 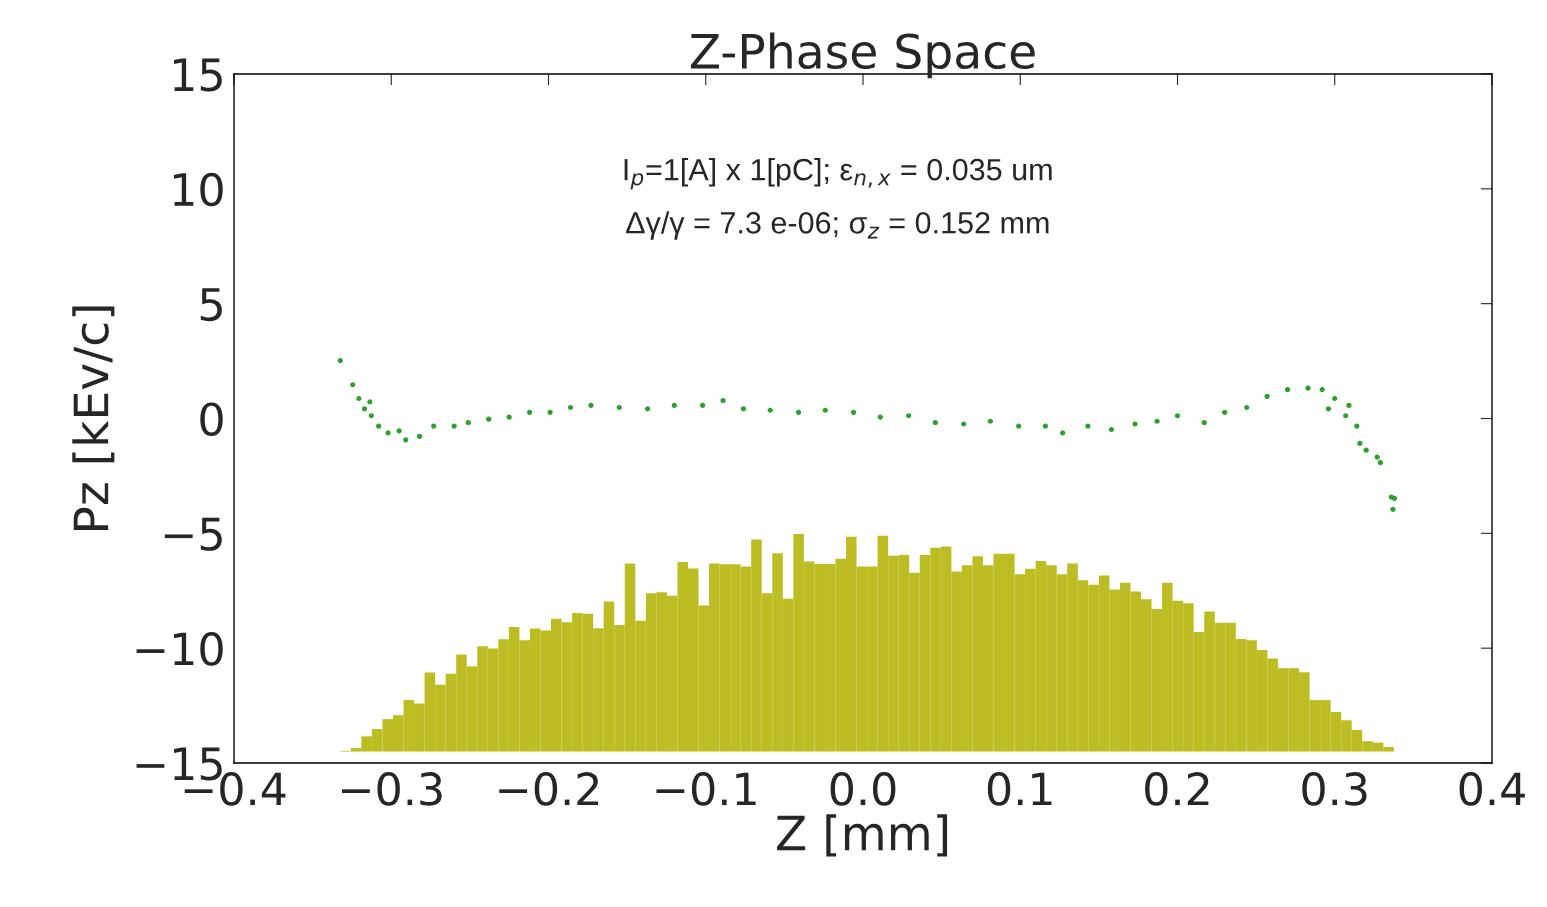 I want to click on x-tick-label: 0.3, so click(x=1334, y=789).